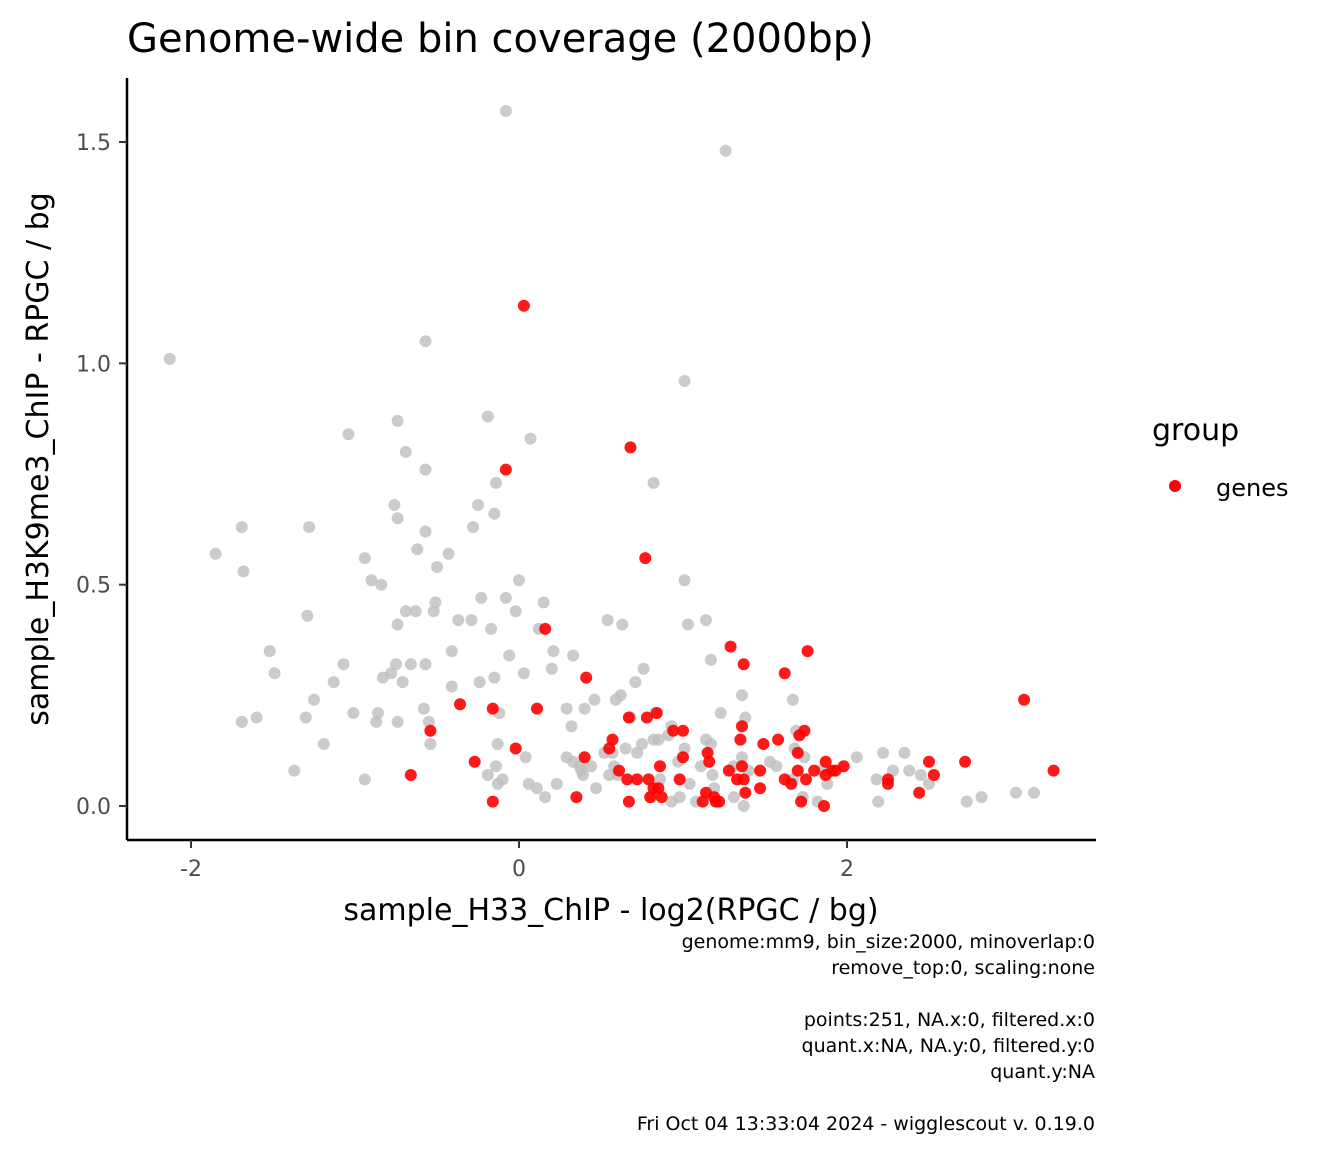  I want to click on x-axis-ticks: -2 0 2, so click(517, 861).